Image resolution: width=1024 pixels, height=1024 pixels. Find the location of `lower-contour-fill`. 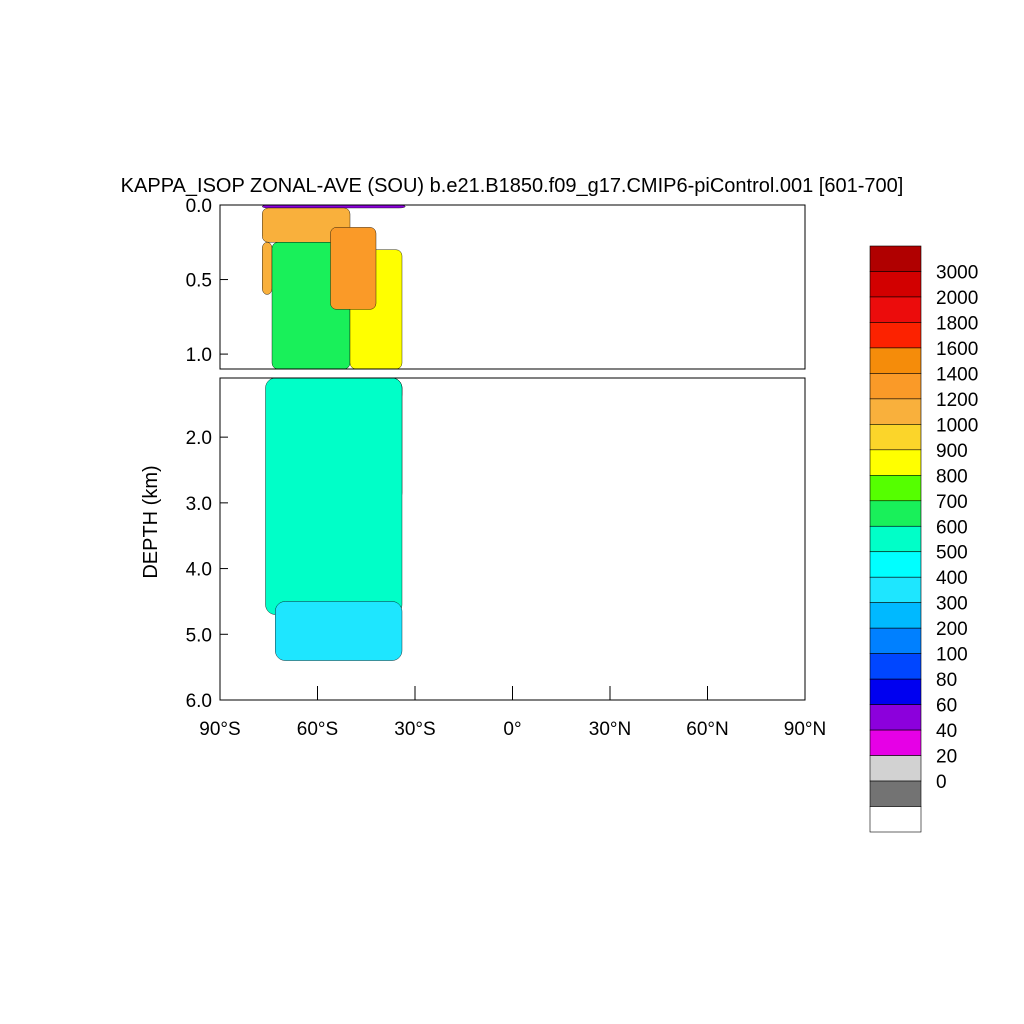

lower-contour-fill is located at coordinates (334, 519).